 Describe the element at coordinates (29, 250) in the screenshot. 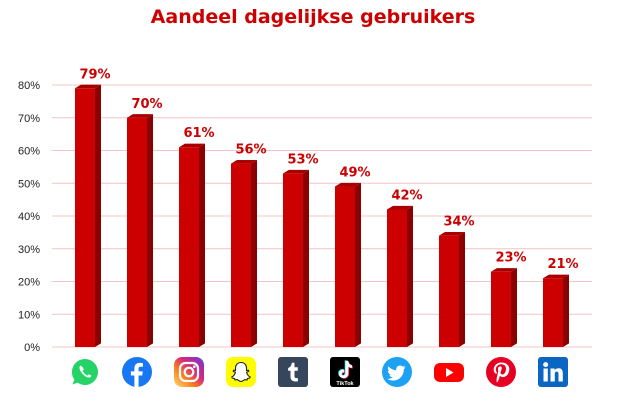

I see `y-tick-label: 30%` at that location.